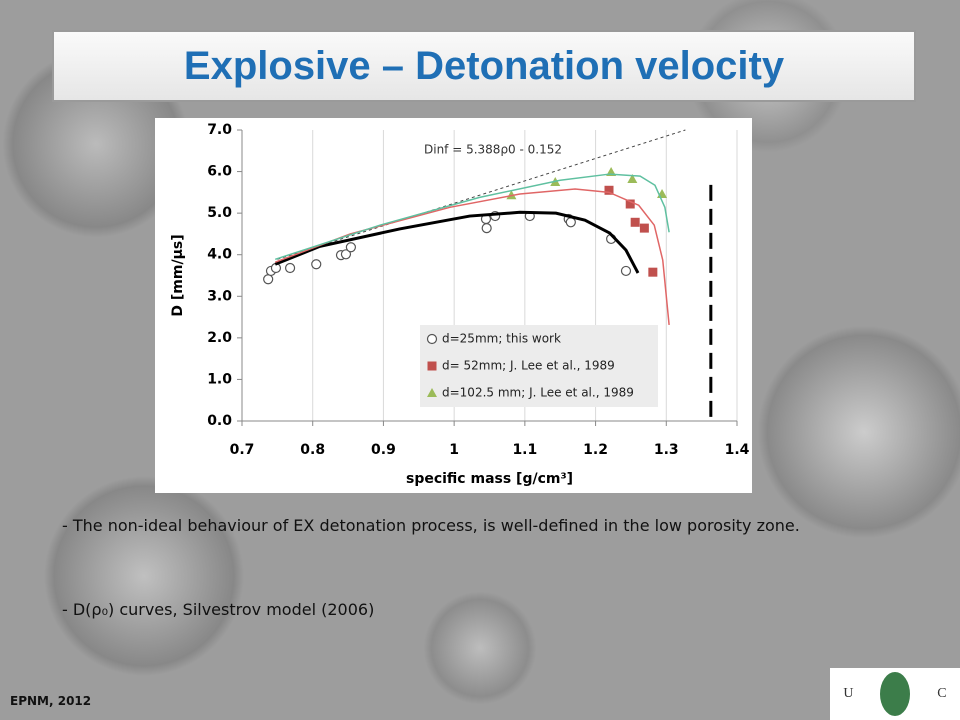 The image size is (960, 720). I want to click on x-tick-label: 1.4, so click(737, 450).